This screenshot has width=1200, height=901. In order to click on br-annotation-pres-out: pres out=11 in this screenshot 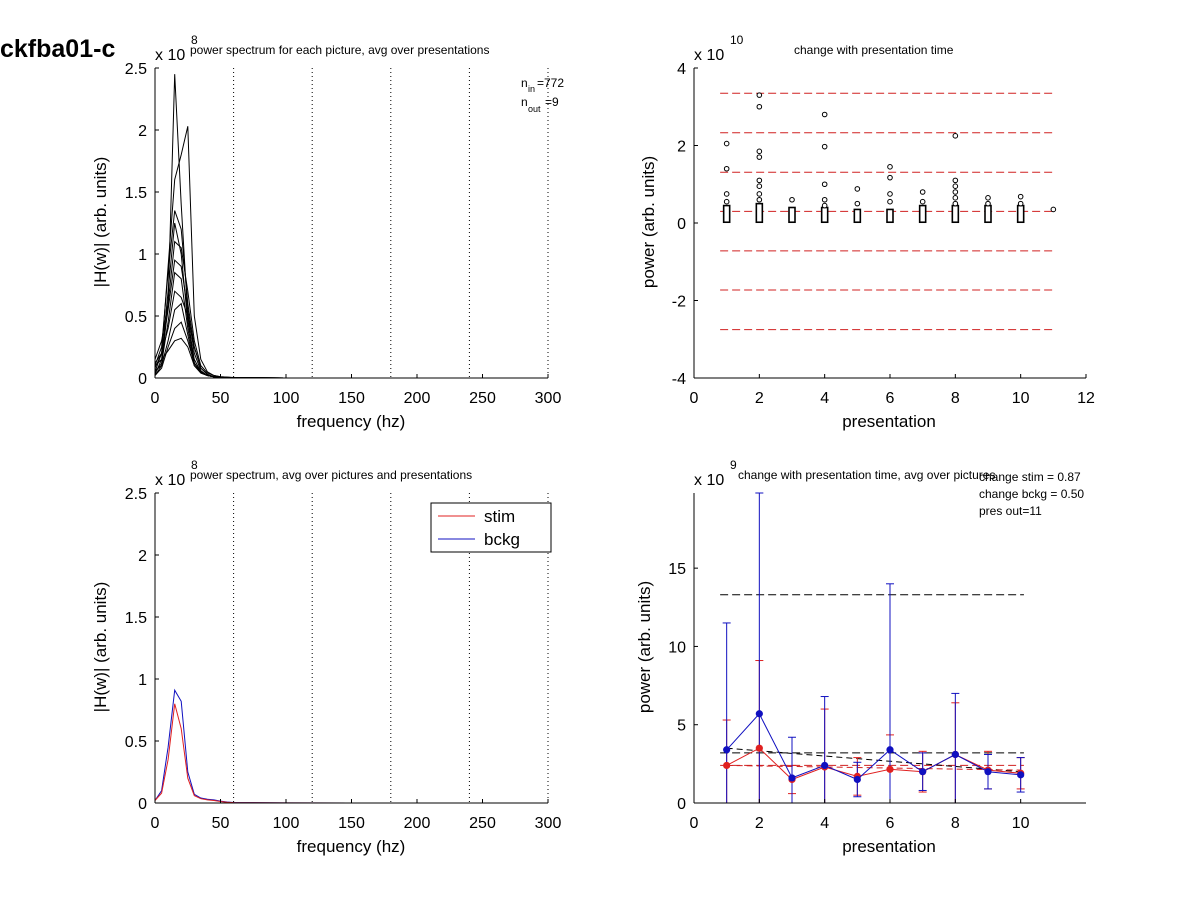, I will do `click(1010, 511)`.